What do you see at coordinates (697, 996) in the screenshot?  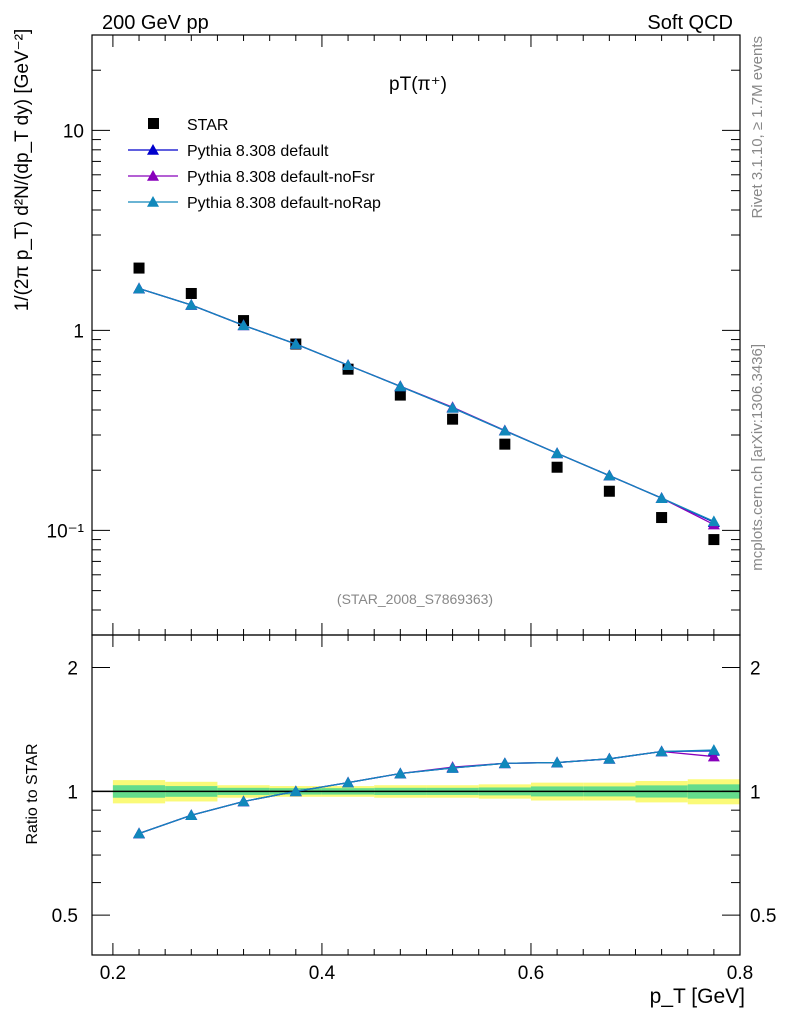 I see `x-axis-label: p_T [GeV]` at bounding box center [697, 996].